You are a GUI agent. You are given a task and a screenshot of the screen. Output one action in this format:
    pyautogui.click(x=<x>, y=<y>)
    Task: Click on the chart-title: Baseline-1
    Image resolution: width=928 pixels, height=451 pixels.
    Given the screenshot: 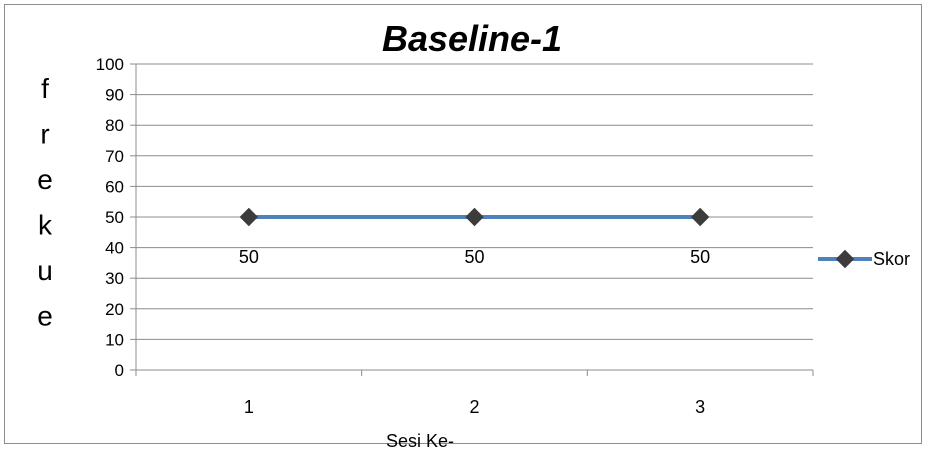 What is the action you would take?
    pyautogui.click(x=472, y=38)
    